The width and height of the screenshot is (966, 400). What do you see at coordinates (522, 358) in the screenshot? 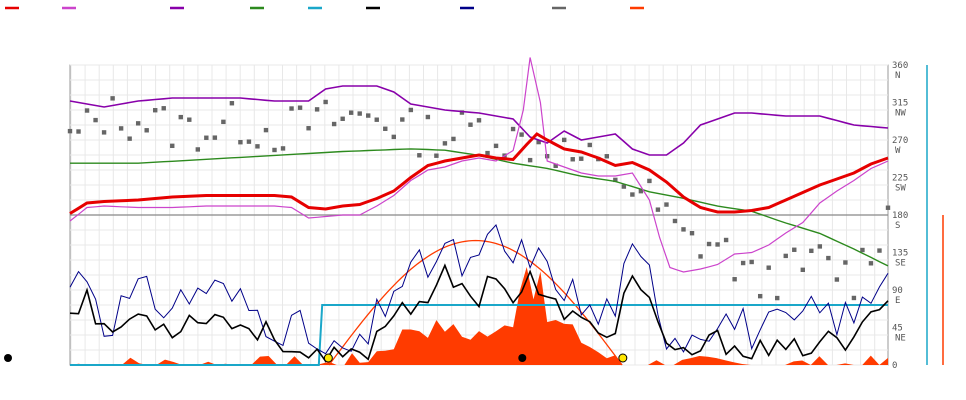
I see `moonrise-marker` at bounding box center [522, 358].